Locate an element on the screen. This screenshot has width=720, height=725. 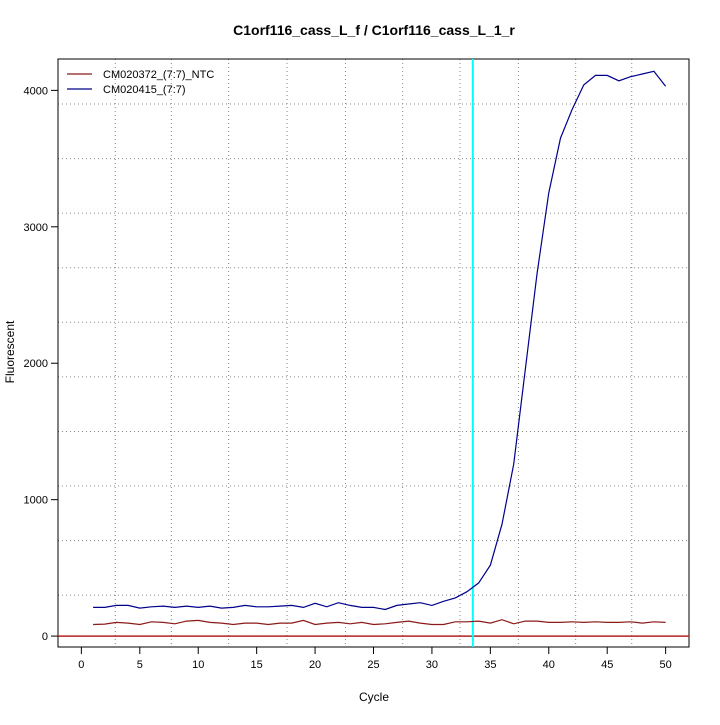
x-axis-label: Cycle is located at coordinates (374, 697).